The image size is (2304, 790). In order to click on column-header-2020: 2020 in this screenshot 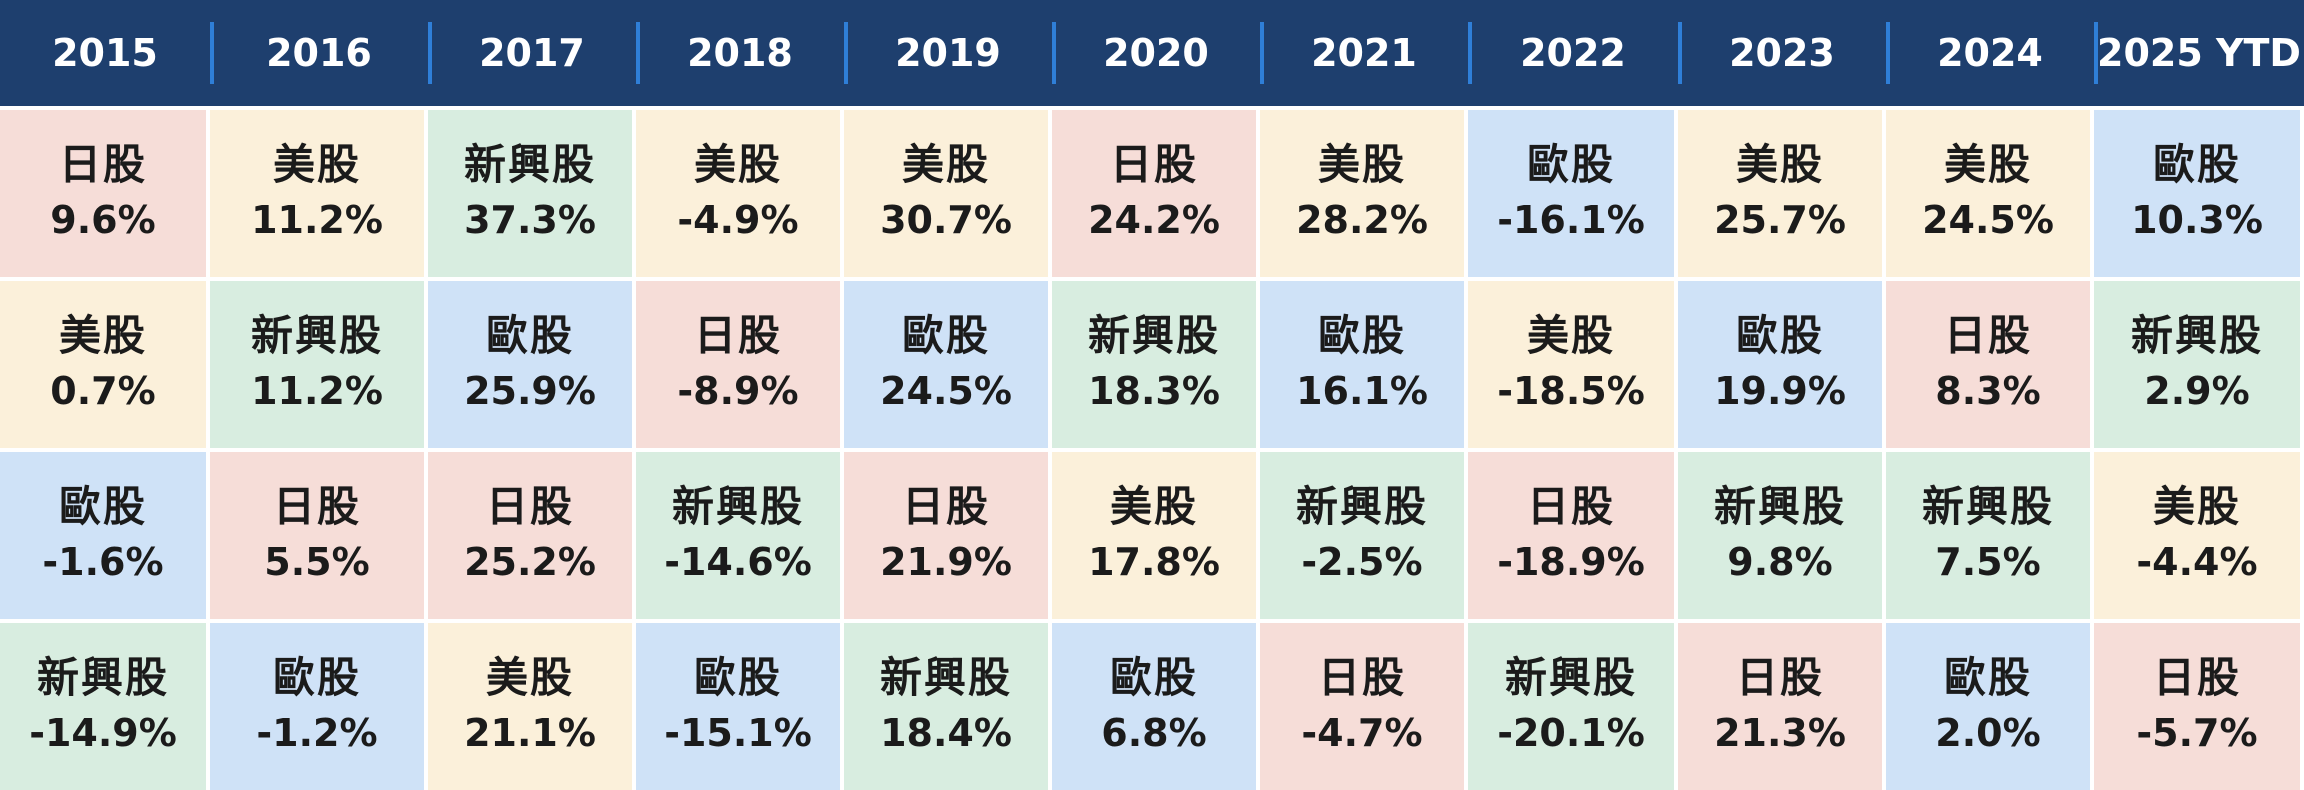, I will do `click(1156, 53)`.